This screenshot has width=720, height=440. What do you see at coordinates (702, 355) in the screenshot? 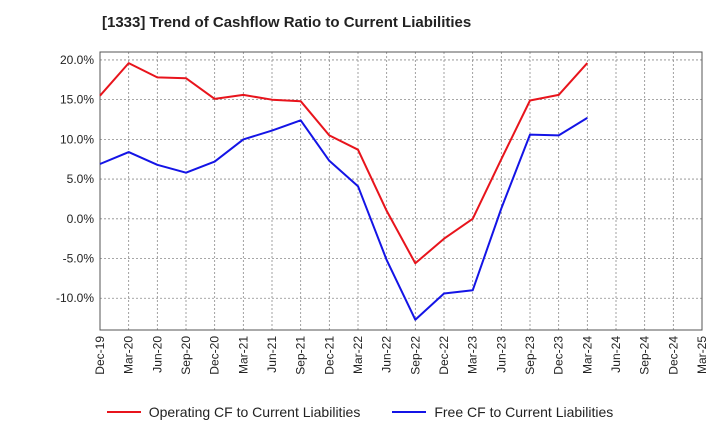
I see `x-tick-label: Mar-25` at bounding box center [702, 355].